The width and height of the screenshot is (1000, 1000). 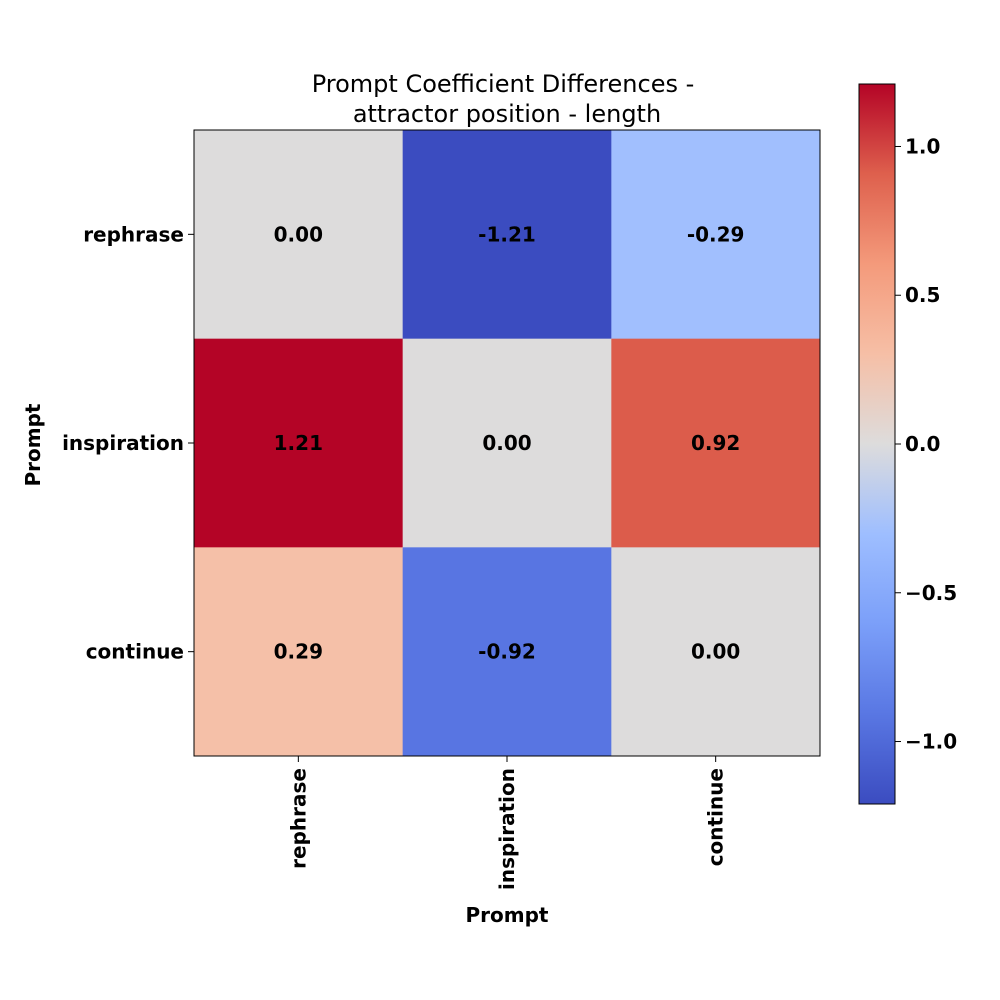 What do you see at coordinates (298, 818) in the screenshot?
I see `x-tick-label: rephrase` at bounding box center [298, 818].